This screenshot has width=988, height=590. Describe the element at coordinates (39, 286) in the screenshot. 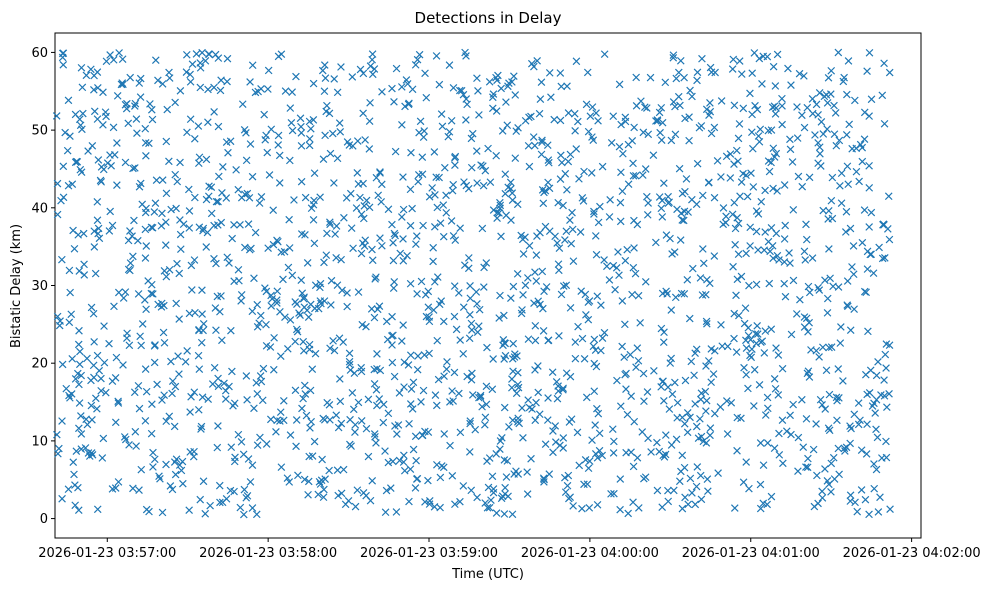

I see `y-tick-label: 30` at that location.